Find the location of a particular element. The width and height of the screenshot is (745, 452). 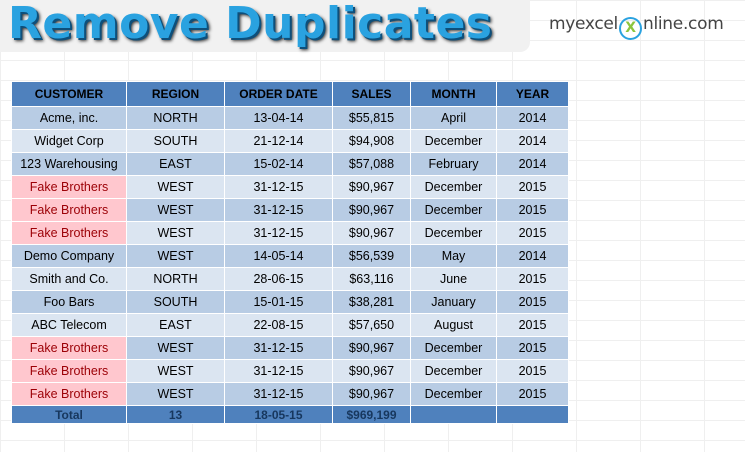

cell-month: June is located at coordinates (453, 279).